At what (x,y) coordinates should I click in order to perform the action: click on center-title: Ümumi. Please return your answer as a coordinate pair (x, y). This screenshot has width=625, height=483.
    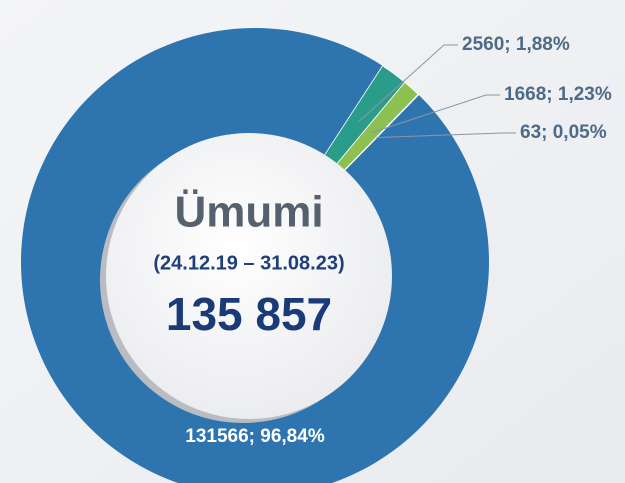
    Looking at the image, I should click on (248, 212).